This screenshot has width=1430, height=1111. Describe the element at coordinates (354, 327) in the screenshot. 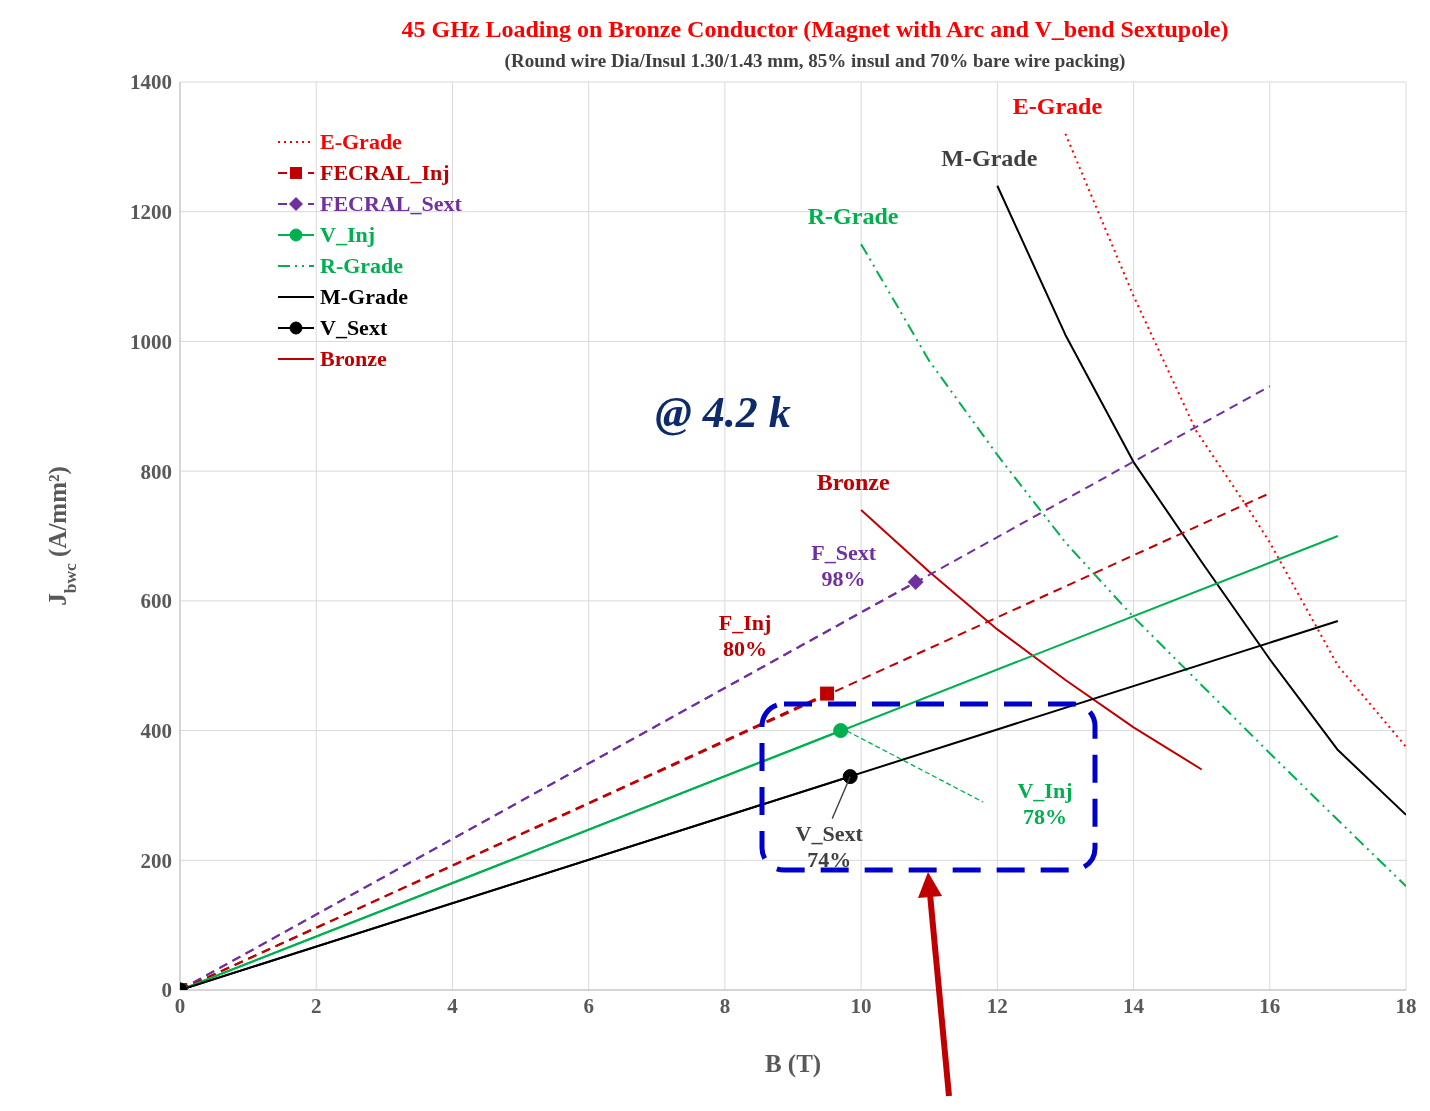

I see `legend-label: V_Sext` at that location.